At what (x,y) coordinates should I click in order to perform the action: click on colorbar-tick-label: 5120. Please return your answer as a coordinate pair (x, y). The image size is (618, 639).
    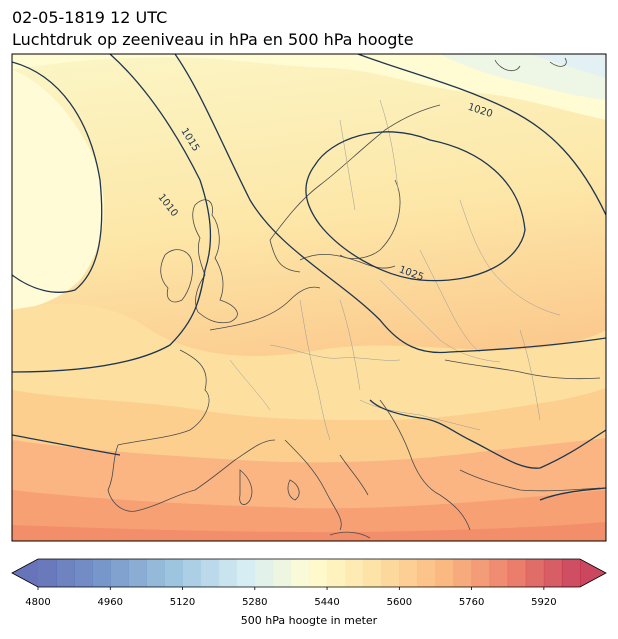
    Looking at the image, I should click on (182, 602).